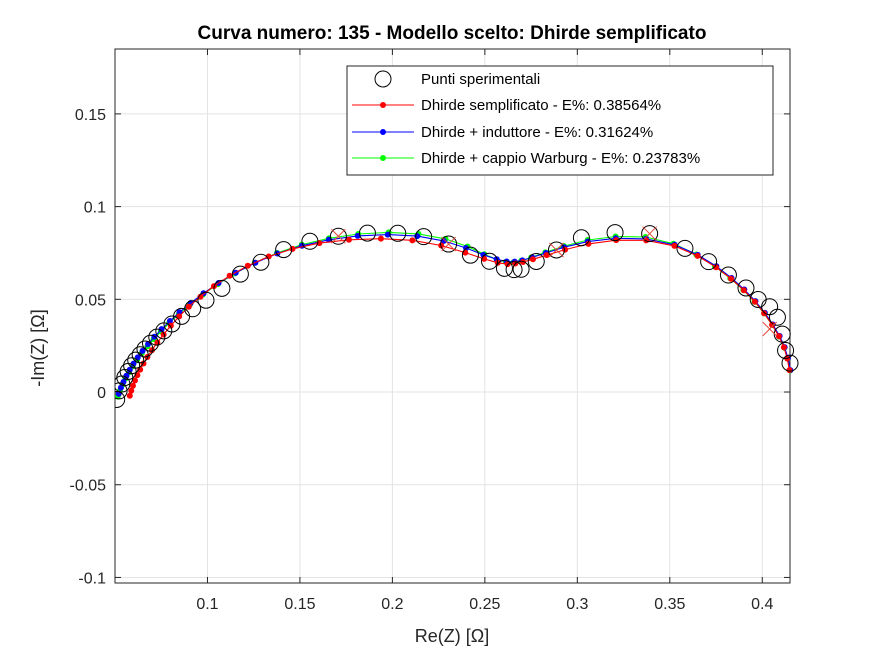 This screenshot has width=875, height=661. What do you see at coordinates (90, 115) in the screenshot?
I see `y-tick-label: 0.15` at bounding box center [90, 115].